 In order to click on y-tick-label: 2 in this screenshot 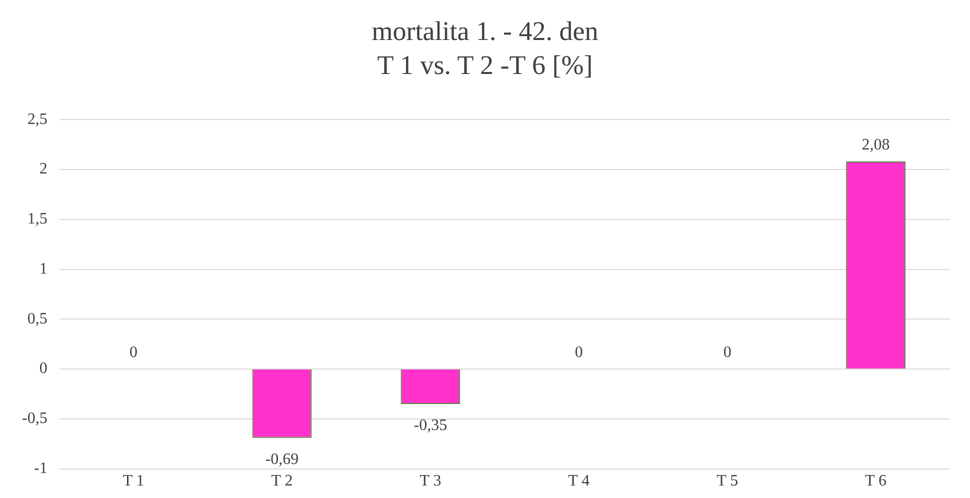, I will do `click(43, 169)`.